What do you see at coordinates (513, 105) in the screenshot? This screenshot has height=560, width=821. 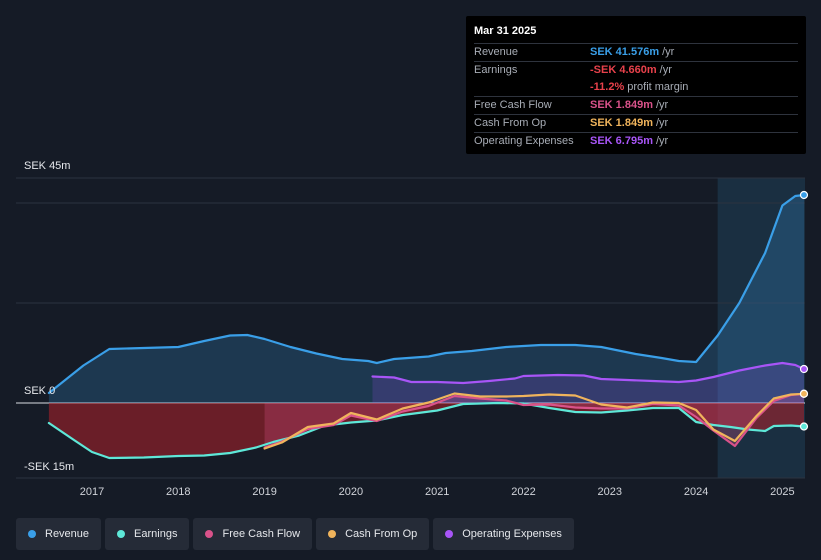 I see `tooltip-row-label: Free Cash Flow` at bounding box center [513, 105].